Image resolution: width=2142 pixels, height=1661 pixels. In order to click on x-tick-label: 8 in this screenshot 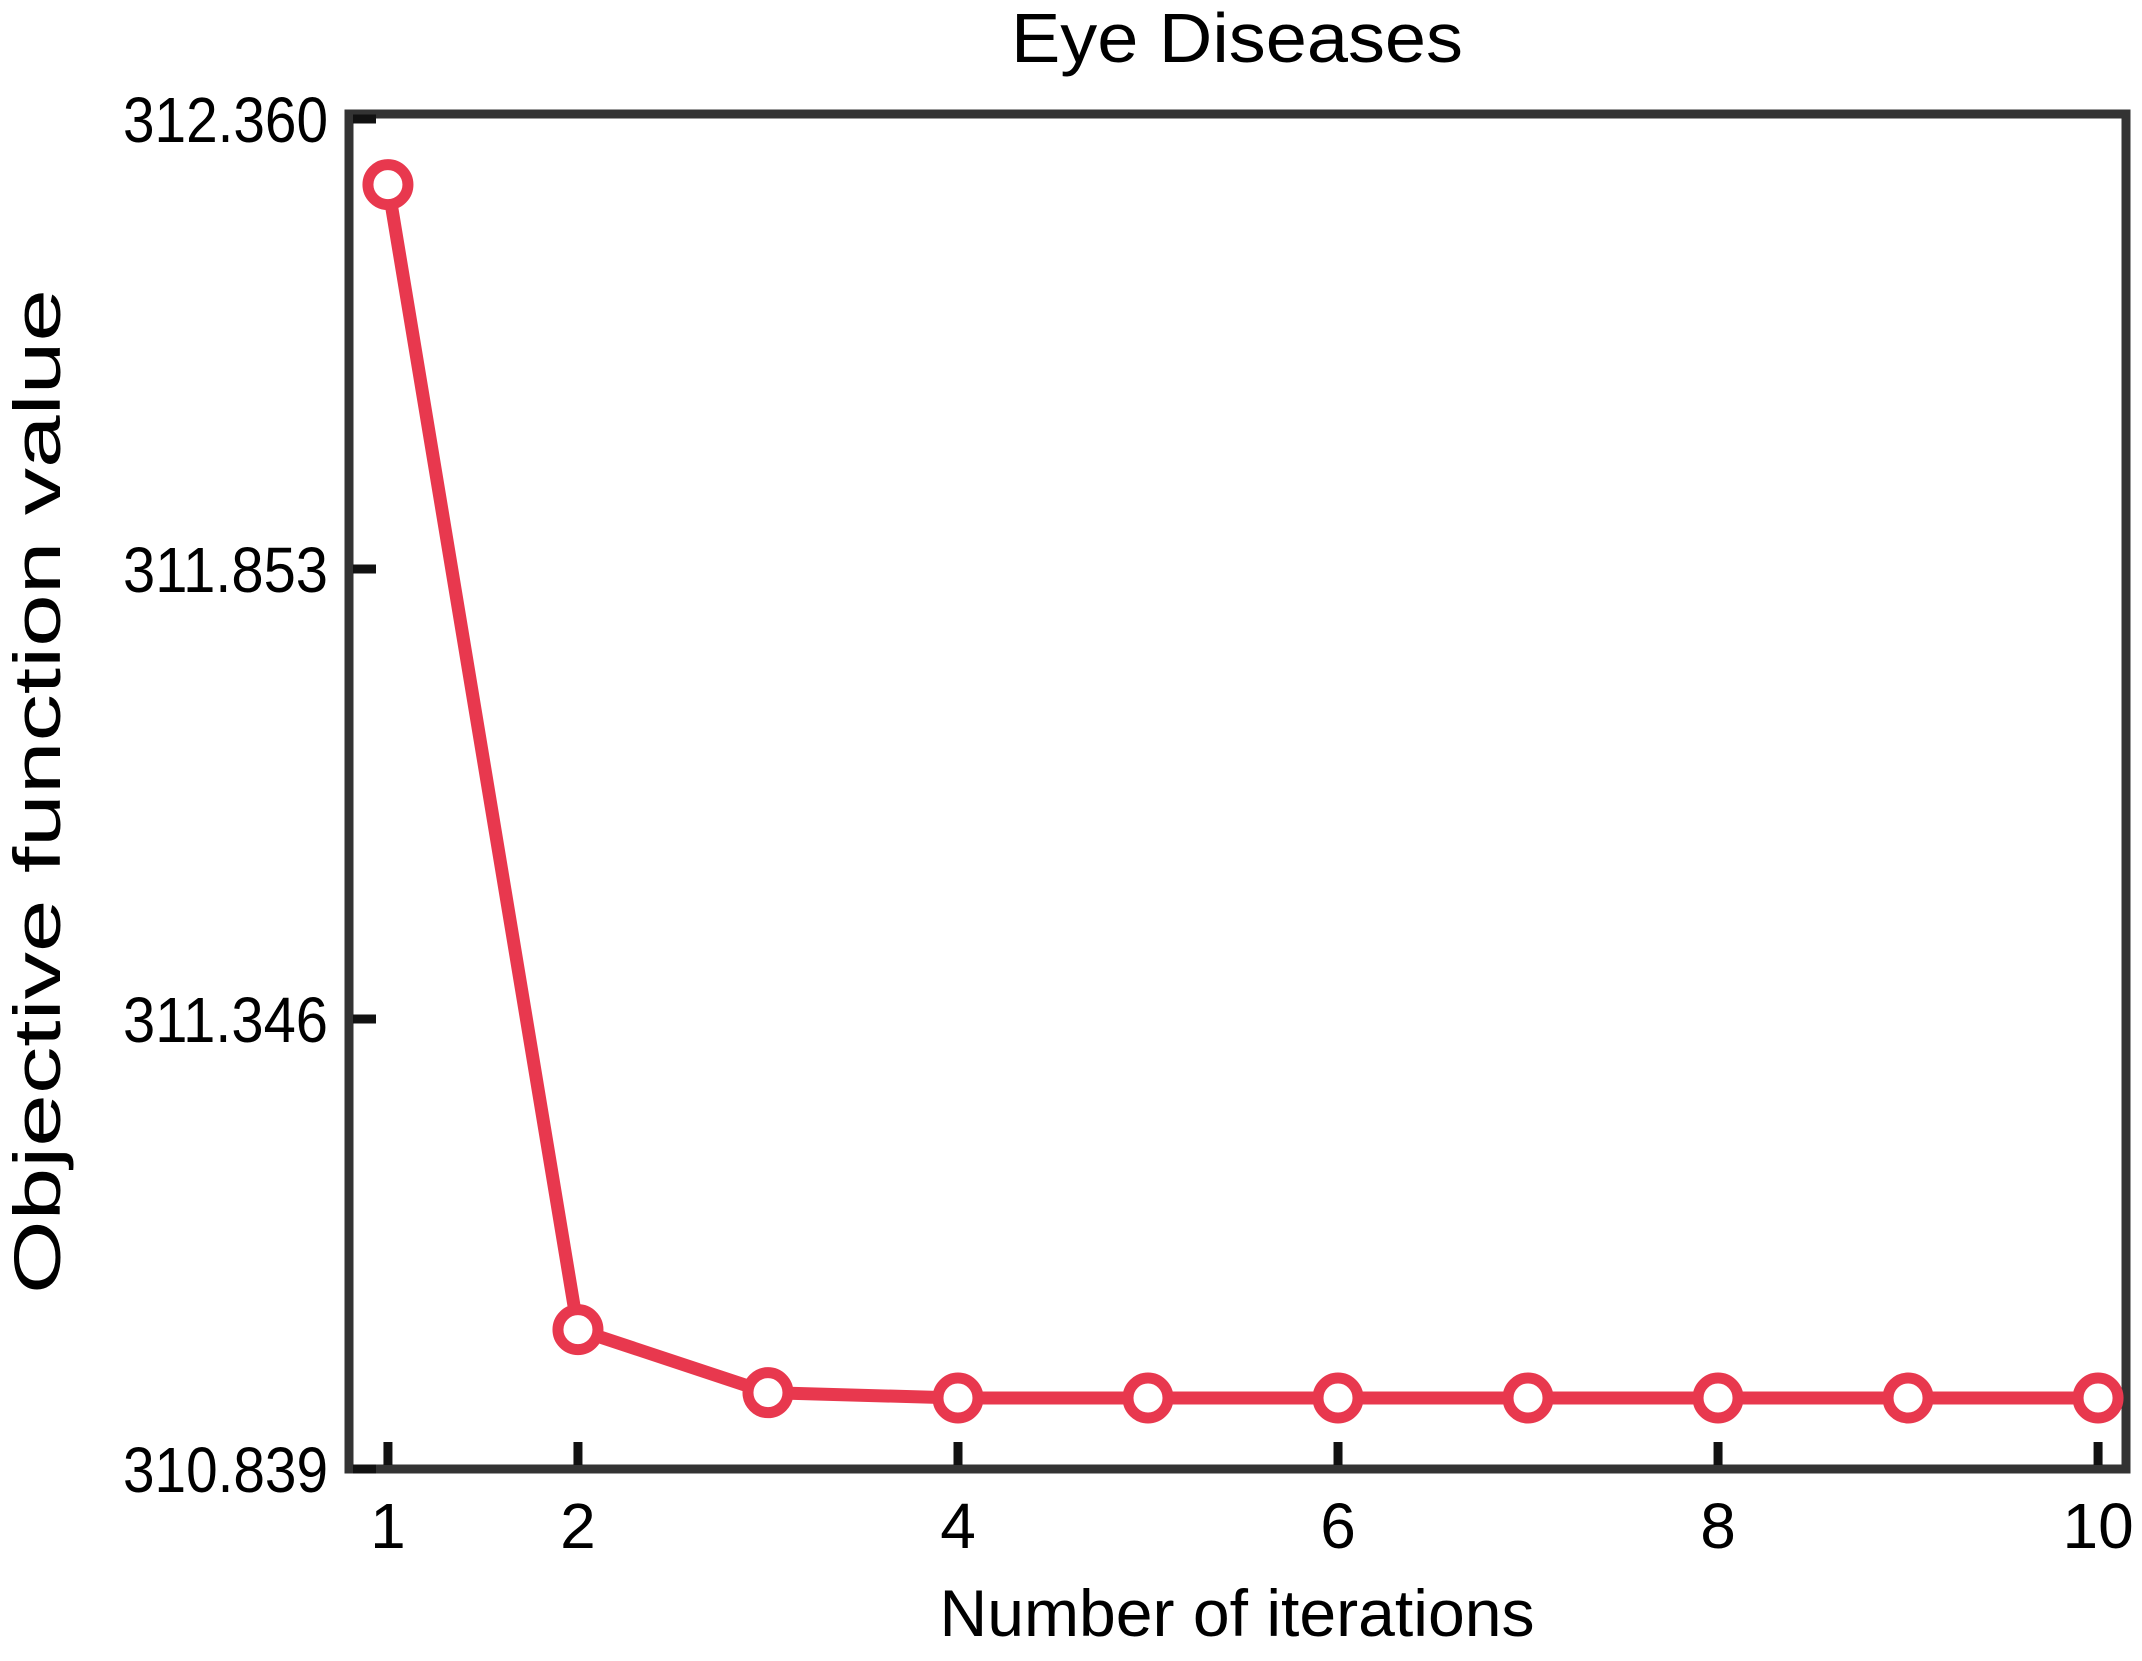, I will do `click(1718, 1526)`.